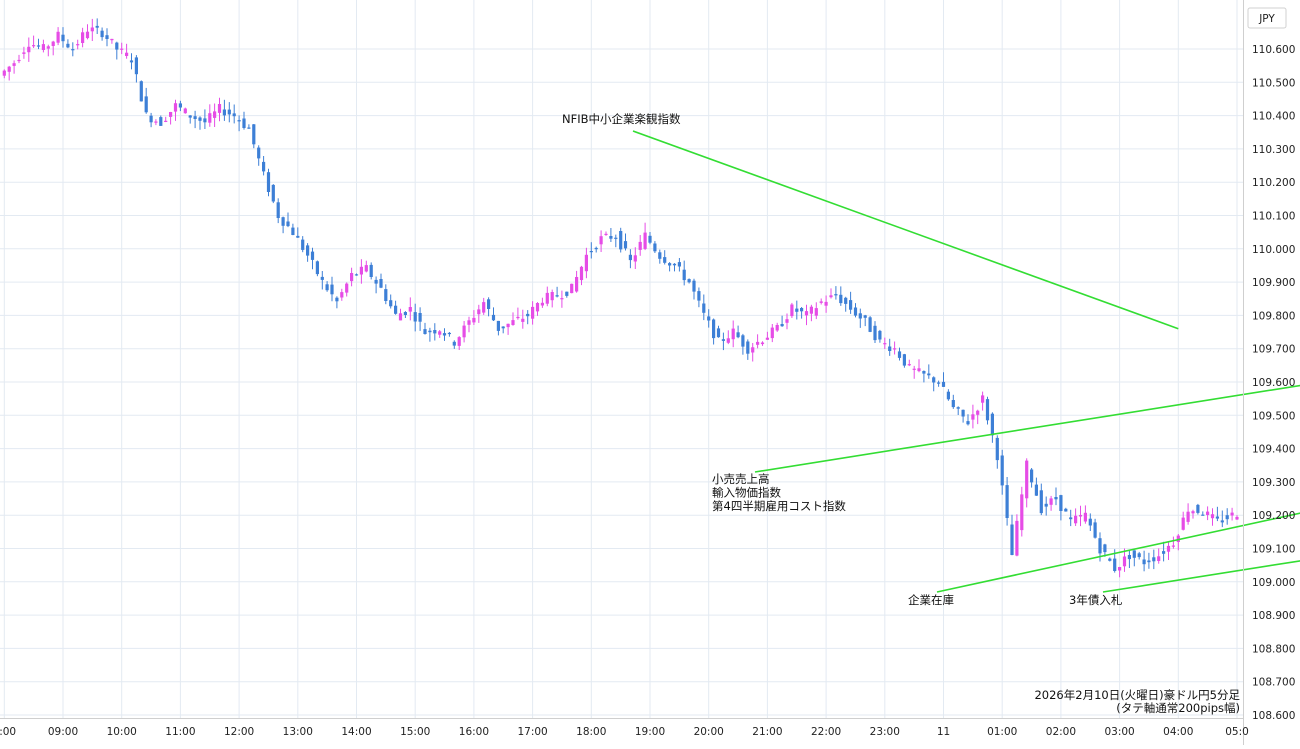 The height and width of the screenshot is (749, 1300). What do you see at coordinates (1273, 483) in the screenshot?
I see `price-tick-label: 109.300` at bounding box center [1273, 483].